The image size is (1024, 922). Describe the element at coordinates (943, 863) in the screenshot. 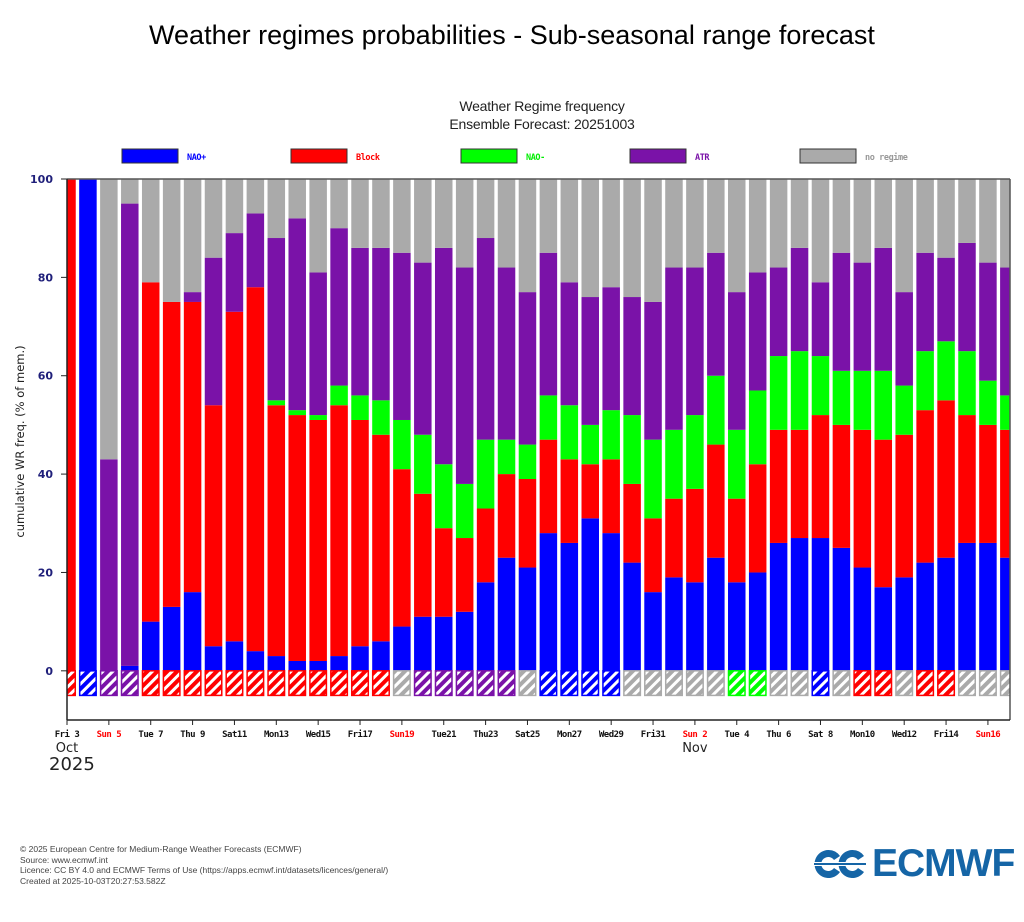

I see `ecmwf-logo-text: ECMWF` at that location.